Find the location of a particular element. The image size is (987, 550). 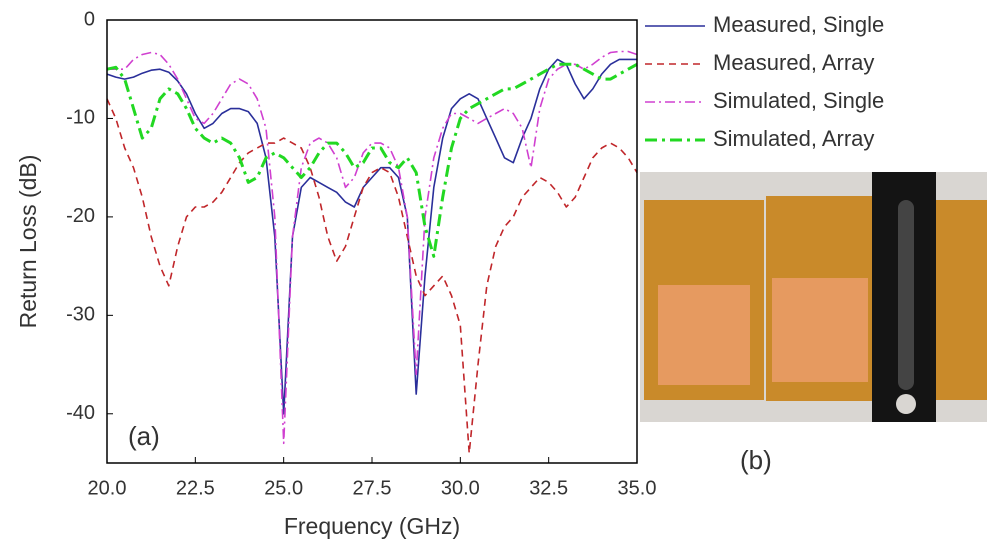

y-tick-label: -30 is located at coordinates (80, 315).